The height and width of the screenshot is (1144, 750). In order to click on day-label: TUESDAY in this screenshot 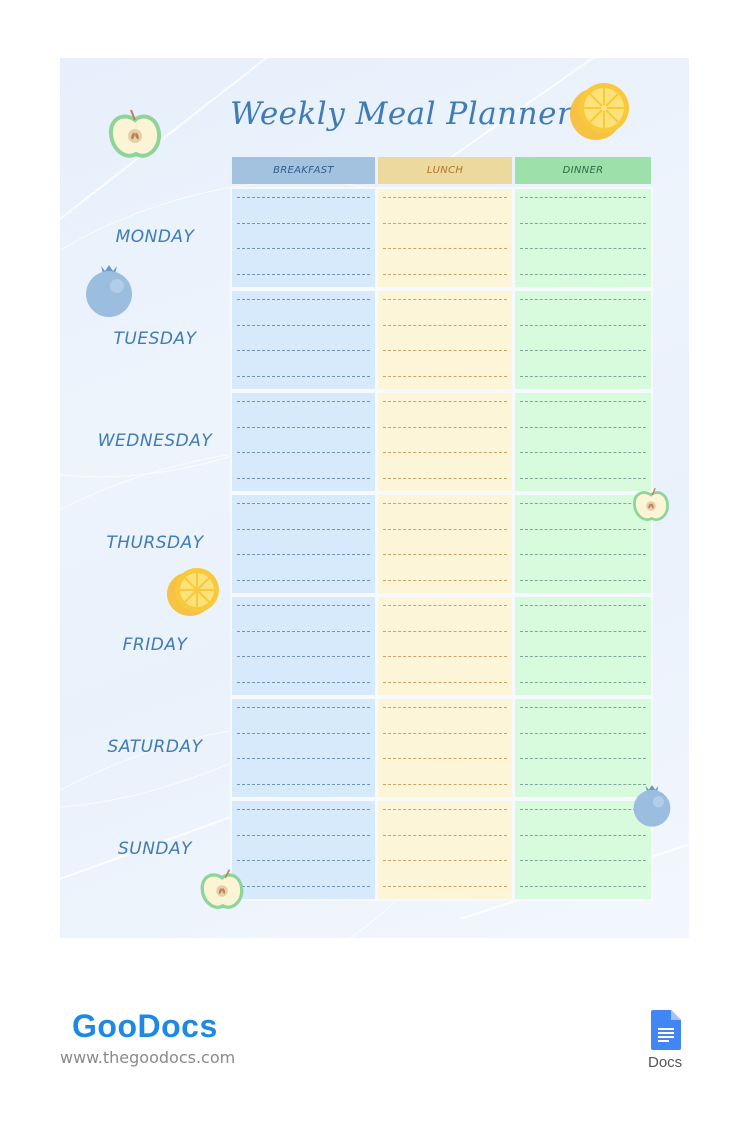, I will do `click(155, 339)`.